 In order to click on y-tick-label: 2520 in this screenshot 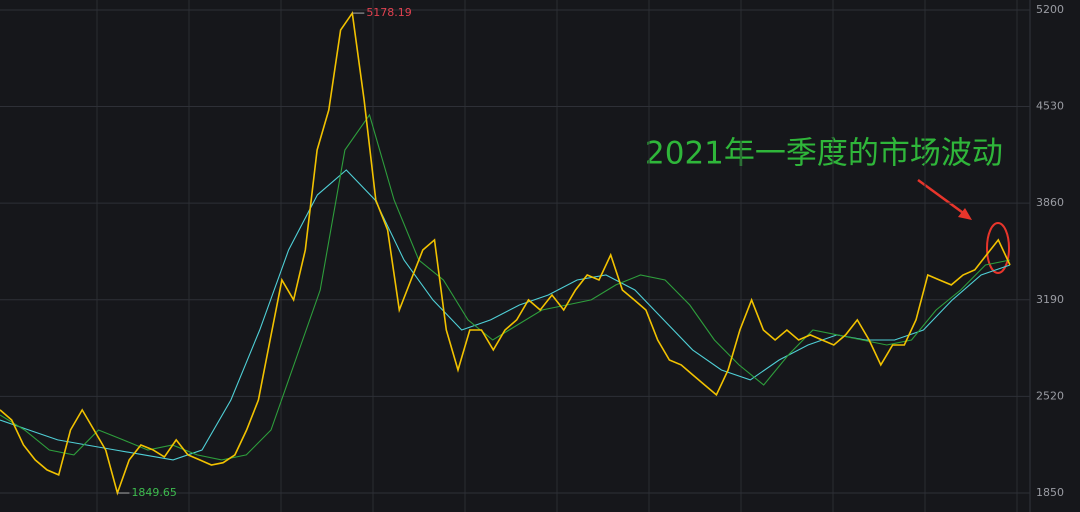, I will do `click(1050, 395)`.